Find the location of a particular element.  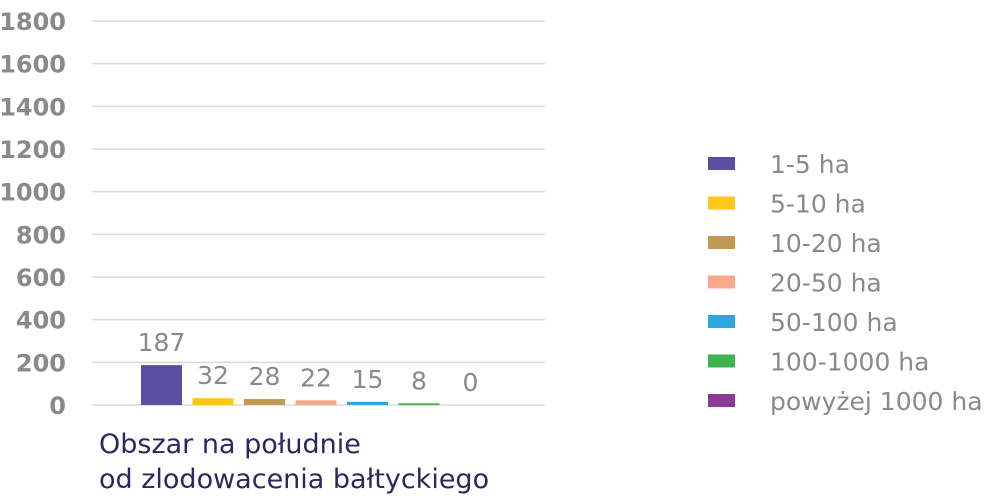

category-label-line: od zlodowacenia bałtyckiego is located at coordinates (294, 479).